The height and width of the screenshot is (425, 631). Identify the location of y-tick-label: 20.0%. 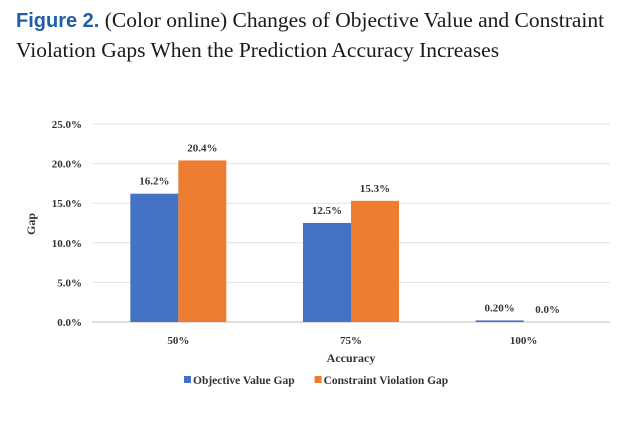
(67, 165).